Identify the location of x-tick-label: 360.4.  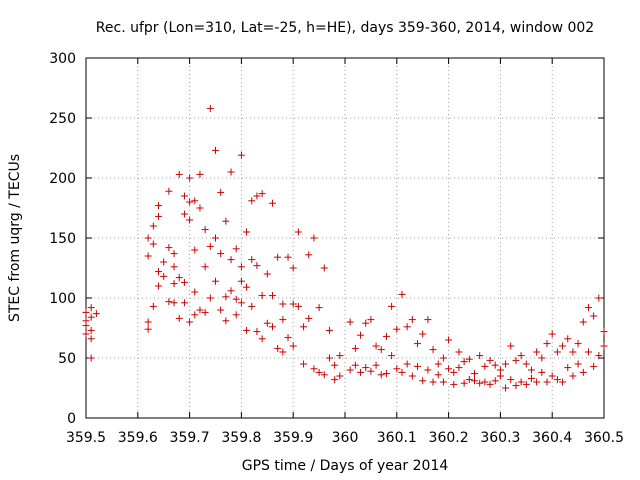
(552, 438).